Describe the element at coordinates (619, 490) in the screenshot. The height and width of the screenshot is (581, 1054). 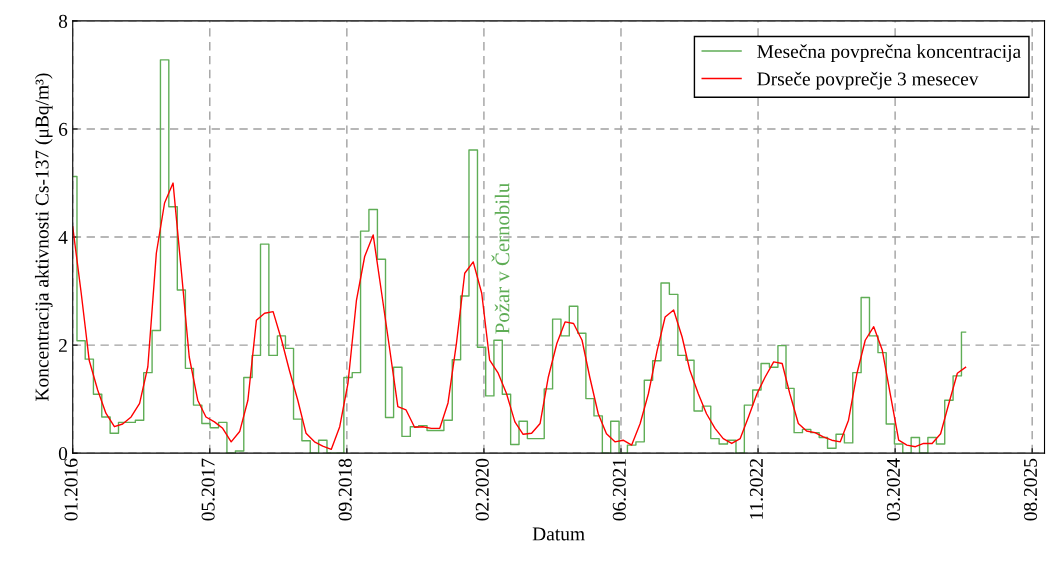
I see `x-tick-label: 06.2021` at that location.